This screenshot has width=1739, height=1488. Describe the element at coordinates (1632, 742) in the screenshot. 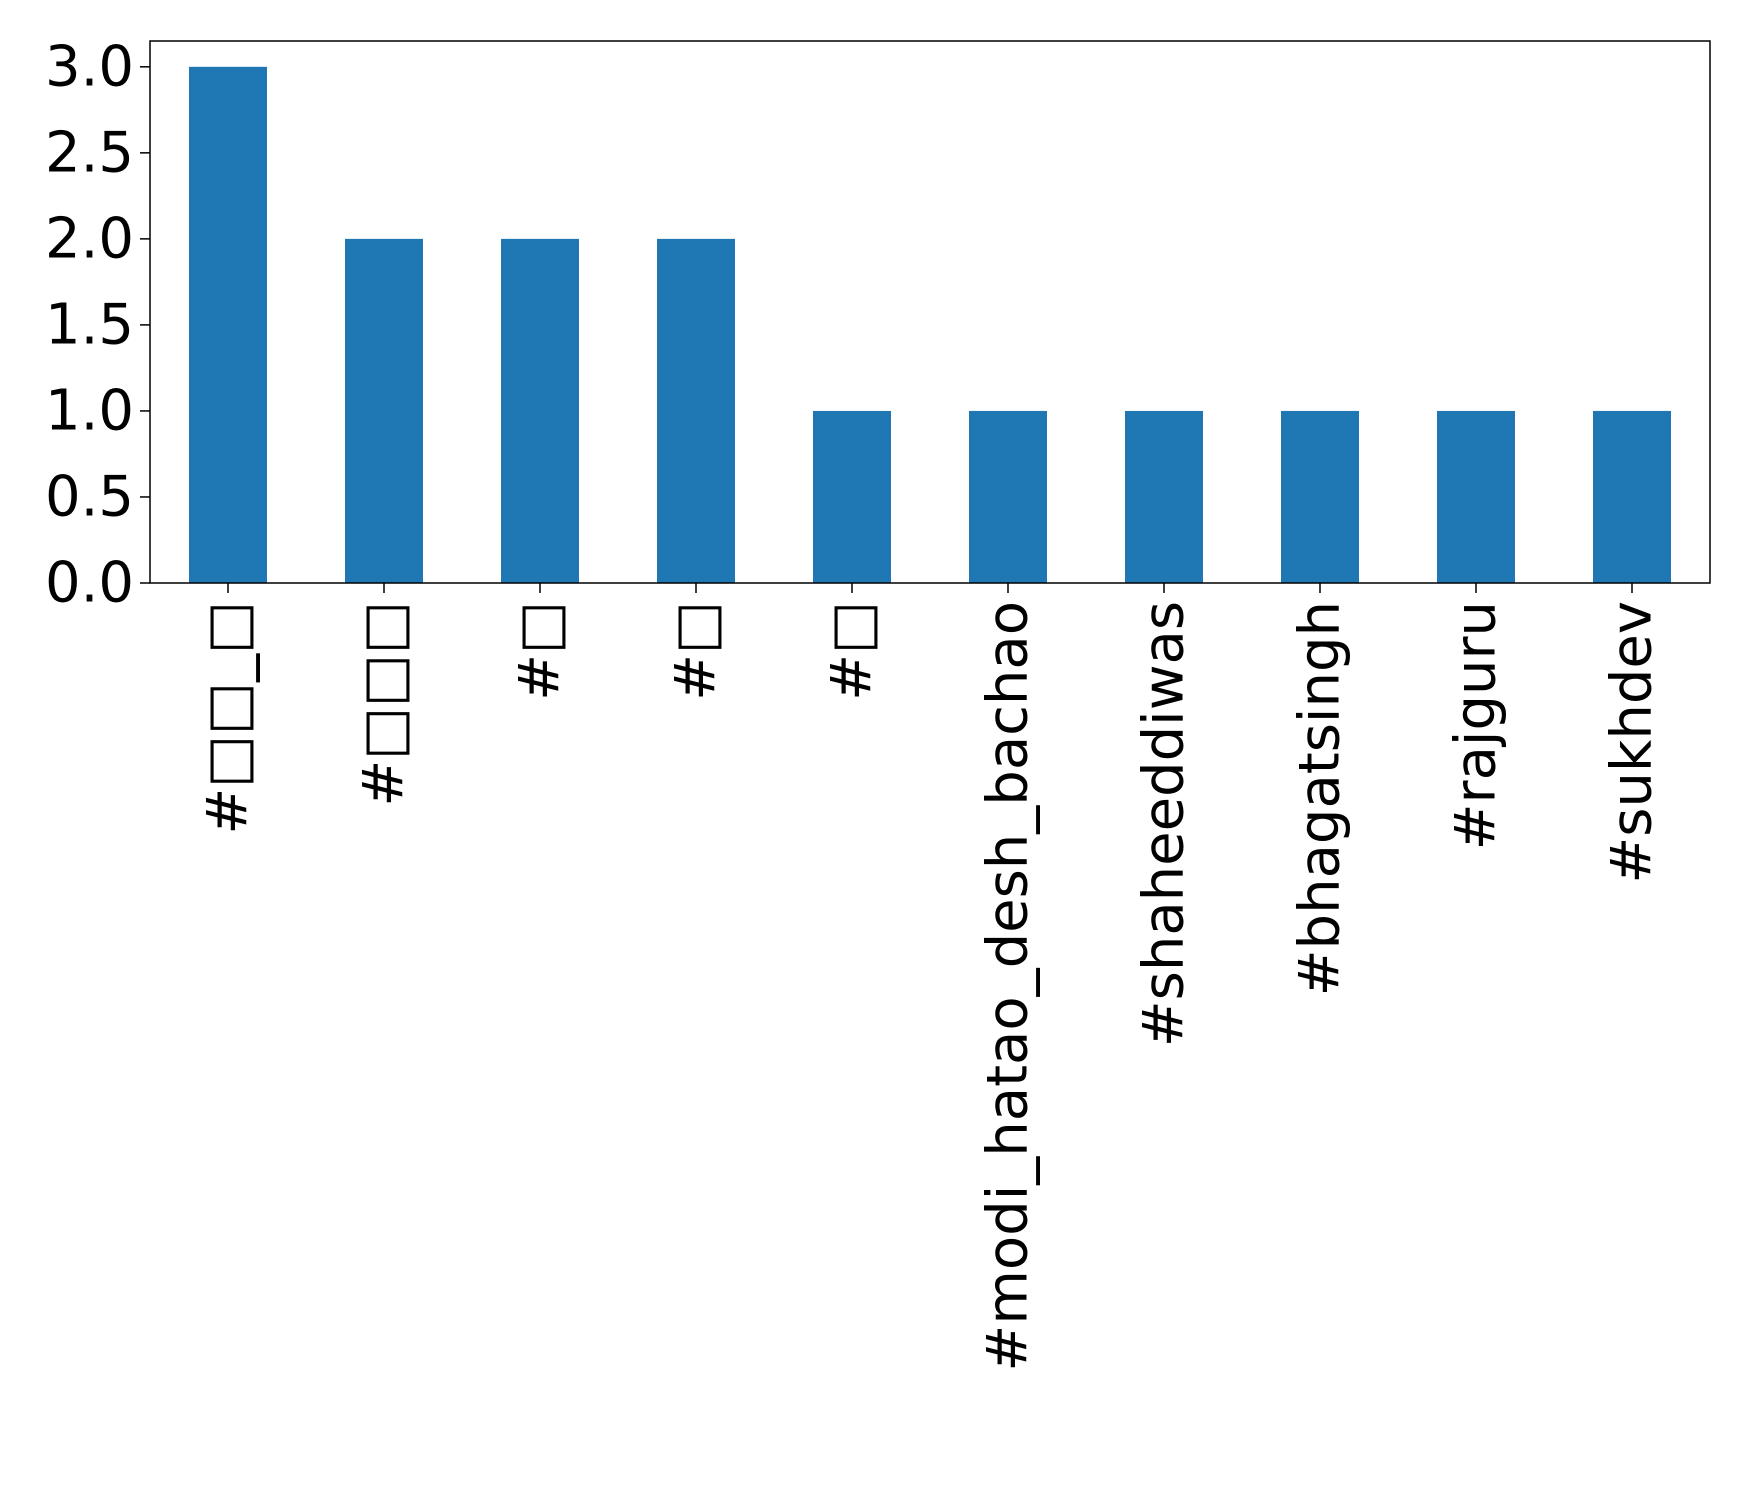

I see `x-tick-label: #sukhdev` at that location.